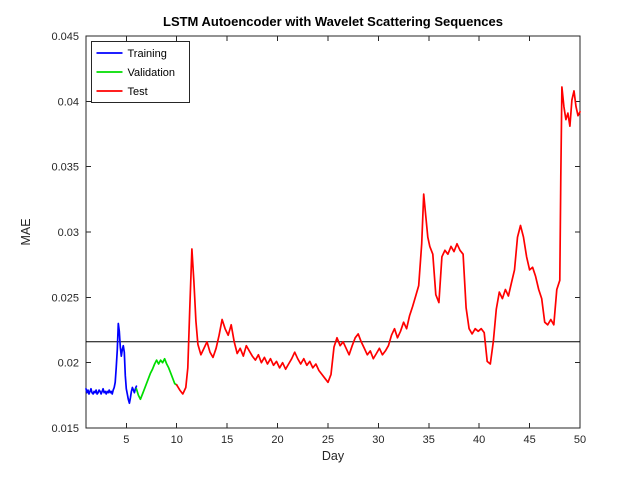  Describe the element at coordinates (277, 440) in the screenshot. I see `x-tick-label: 20` at that location.